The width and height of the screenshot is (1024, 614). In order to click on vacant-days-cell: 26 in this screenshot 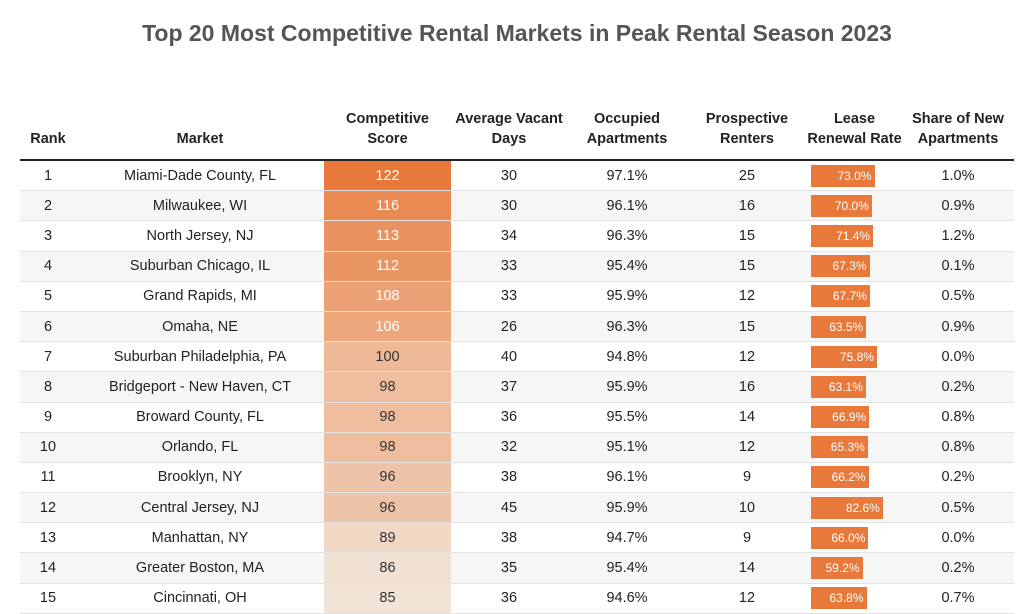, I will do `click(509, 327)`.